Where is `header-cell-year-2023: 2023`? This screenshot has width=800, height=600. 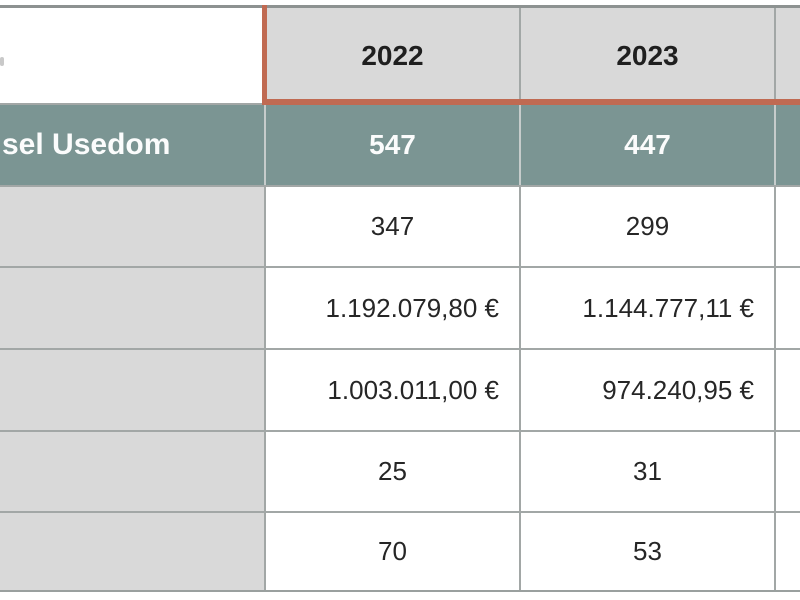 header-cell-year-2023: 2023 is located at coordinates (647, 55).